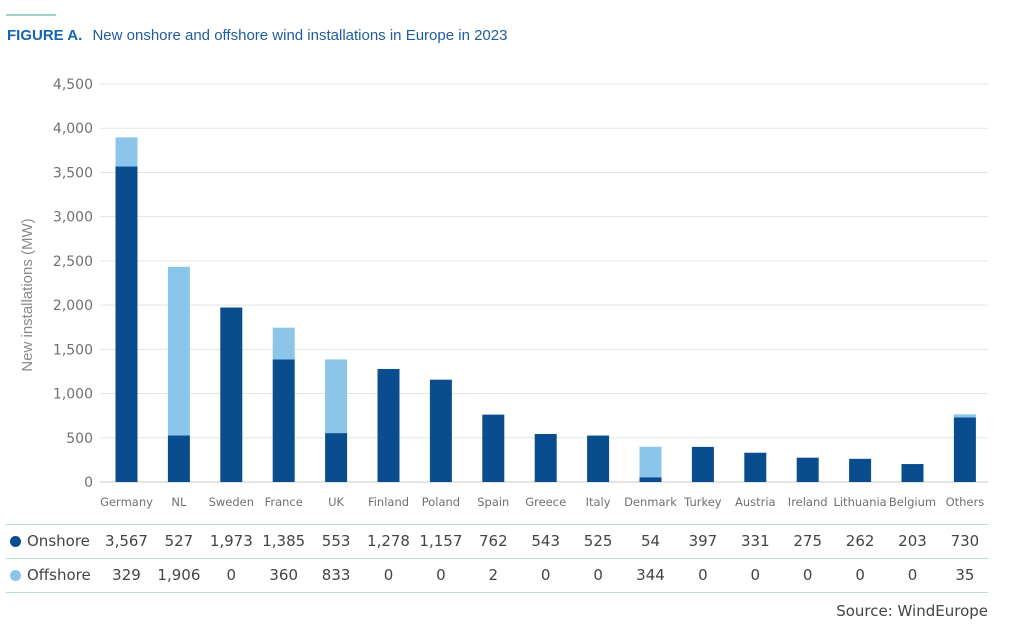 Image resolution: width=1030 pixels, height=629 pixels. I want to click on x-tick-label: Sweden, so click(231, 502).